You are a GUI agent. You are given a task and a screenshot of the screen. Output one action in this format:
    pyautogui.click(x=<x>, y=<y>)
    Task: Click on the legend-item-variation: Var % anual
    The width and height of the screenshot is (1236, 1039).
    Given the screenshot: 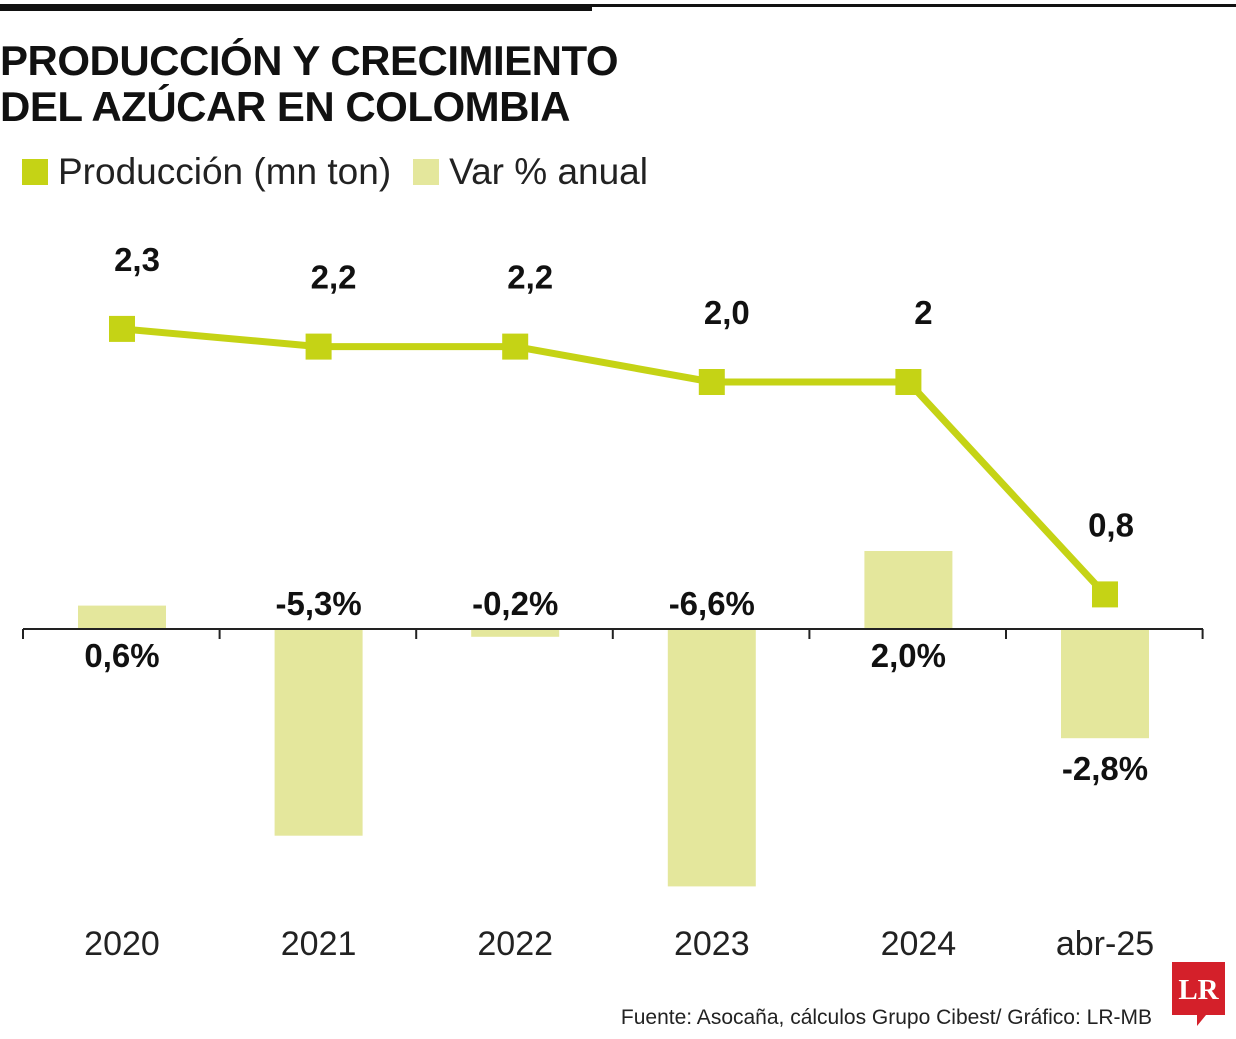 What is the action you would take?
    pyautogui.click(x=530, y=172)
    